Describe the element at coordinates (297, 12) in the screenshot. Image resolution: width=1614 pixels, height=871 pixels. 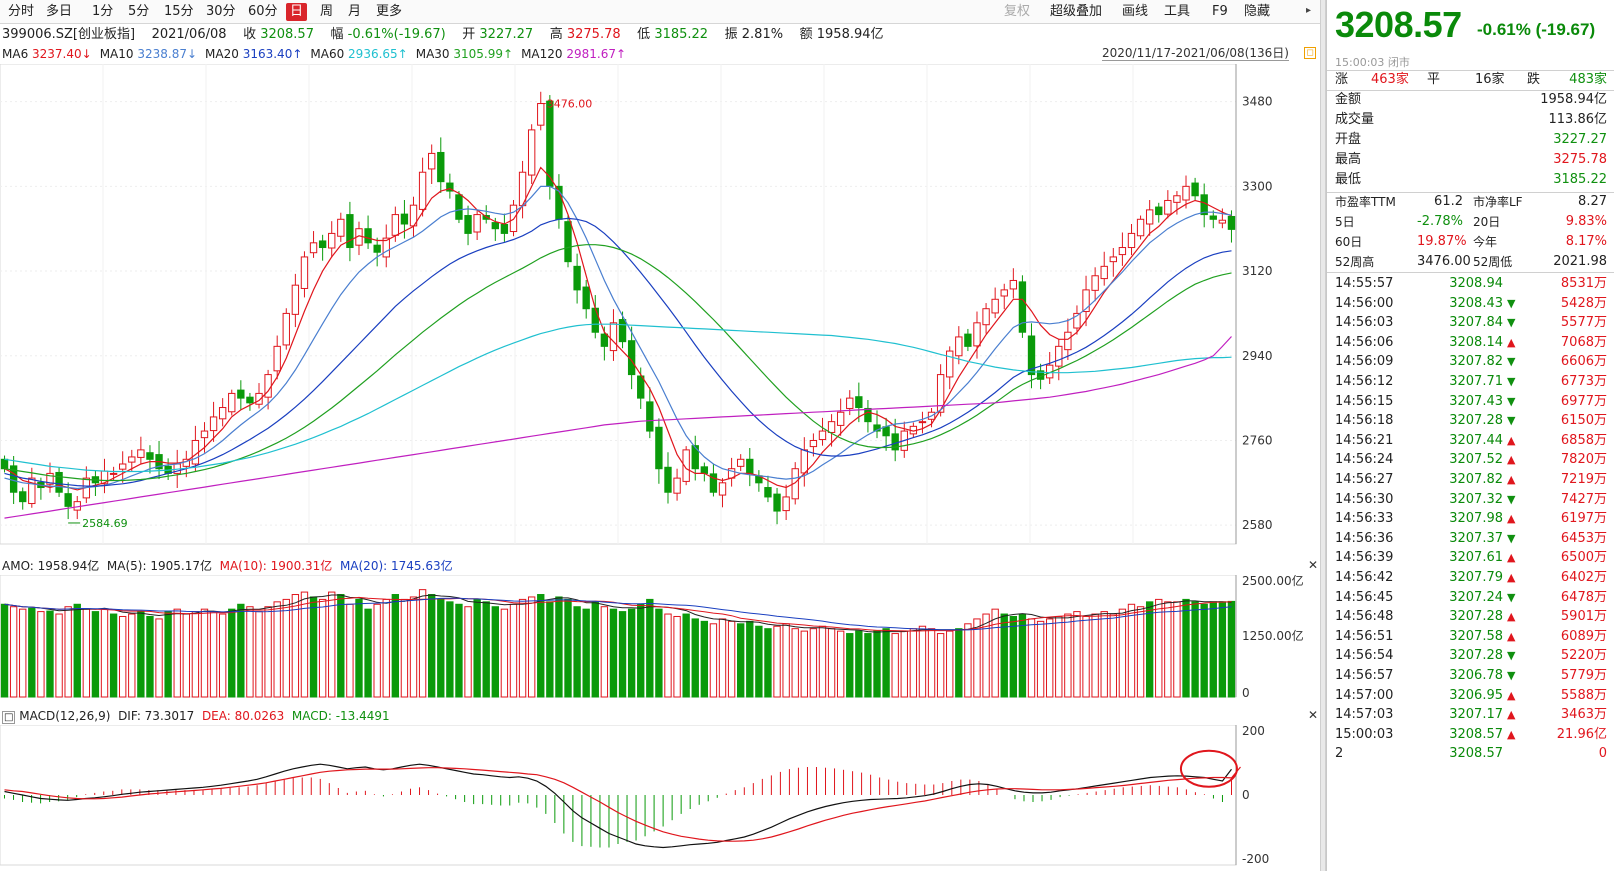
I see `period-tab-7: 日` at that location.